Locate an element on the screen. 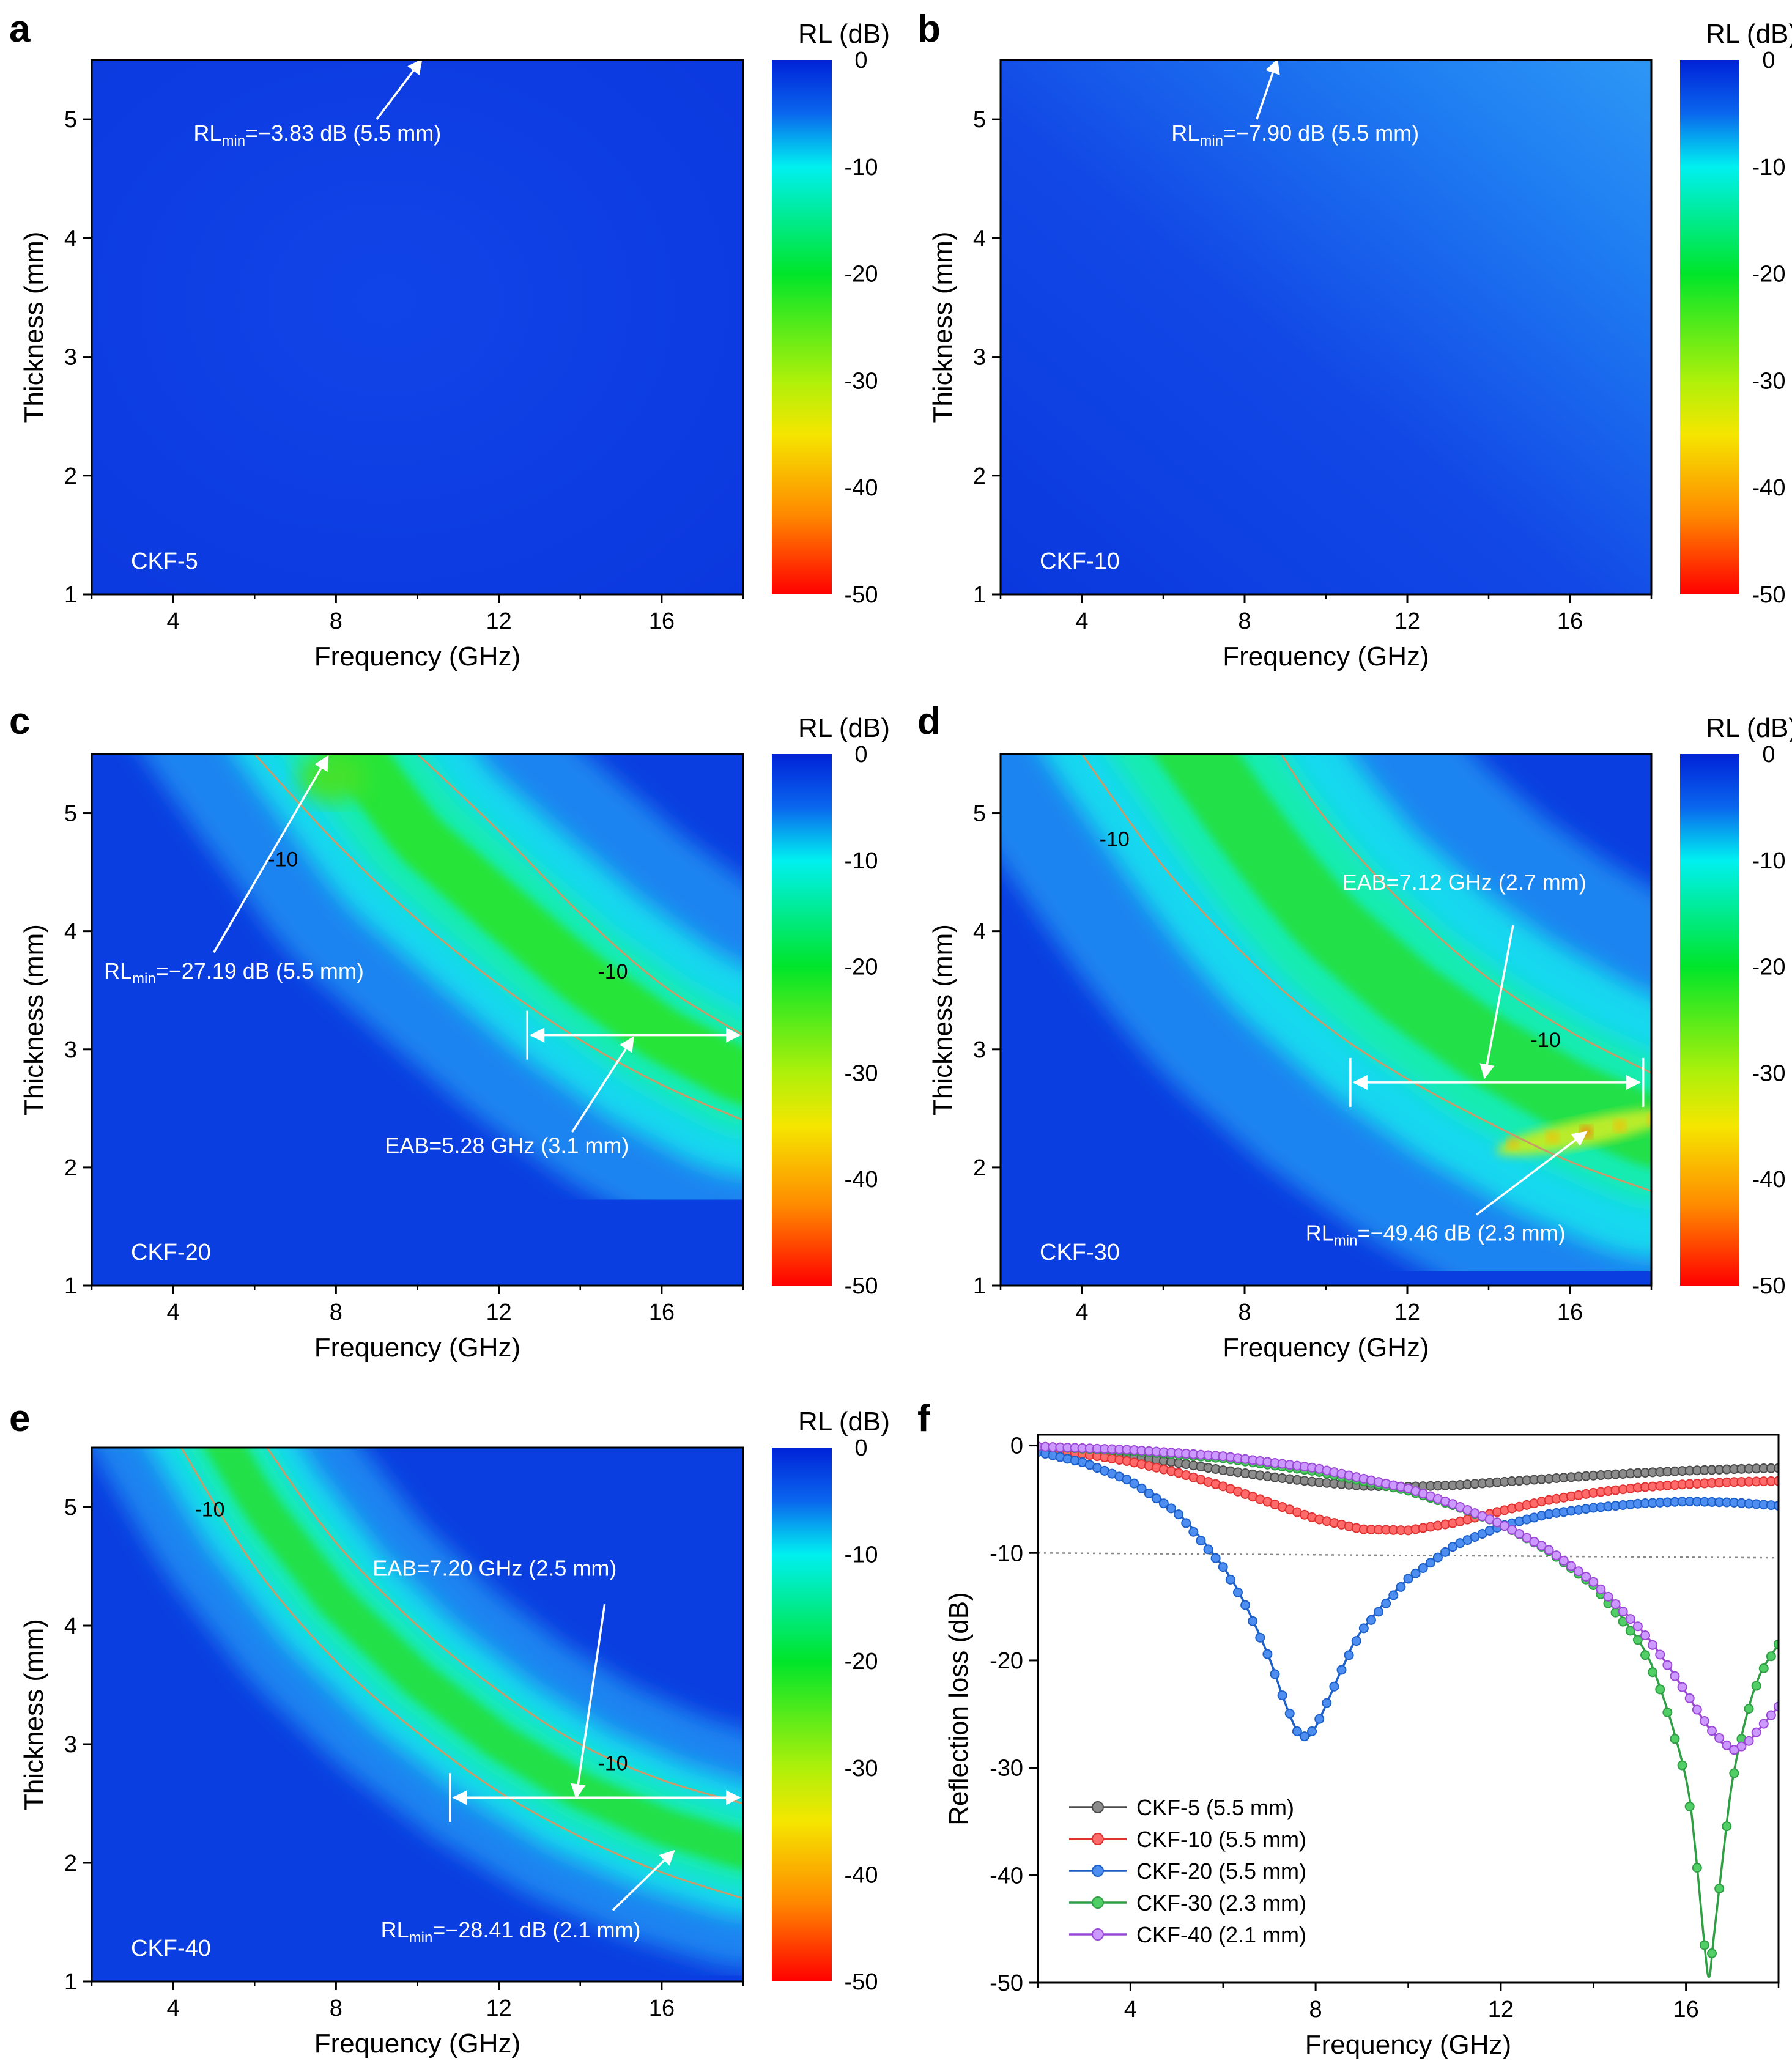 The width and height of the screenshot is (1792, 2061). annotation-rlmin-b: RLmin=−7.90 dB (5.5 mm) is located at coordinates (1295, 134).